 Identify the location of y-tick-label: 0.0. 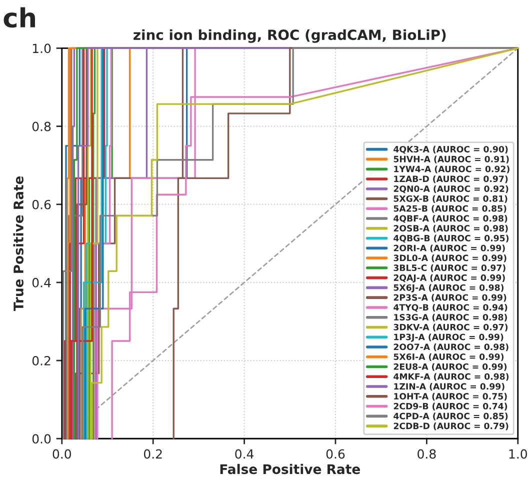
(41, 439).